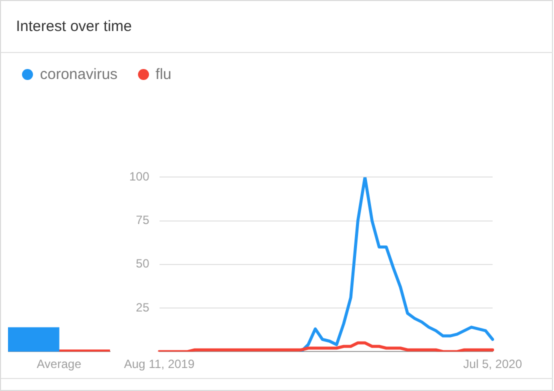 This screenshot has height=391, width=554. Describe the element at coordinates (74, 26) in the screenshot. I see `chart-title: Interest over time` at that location.